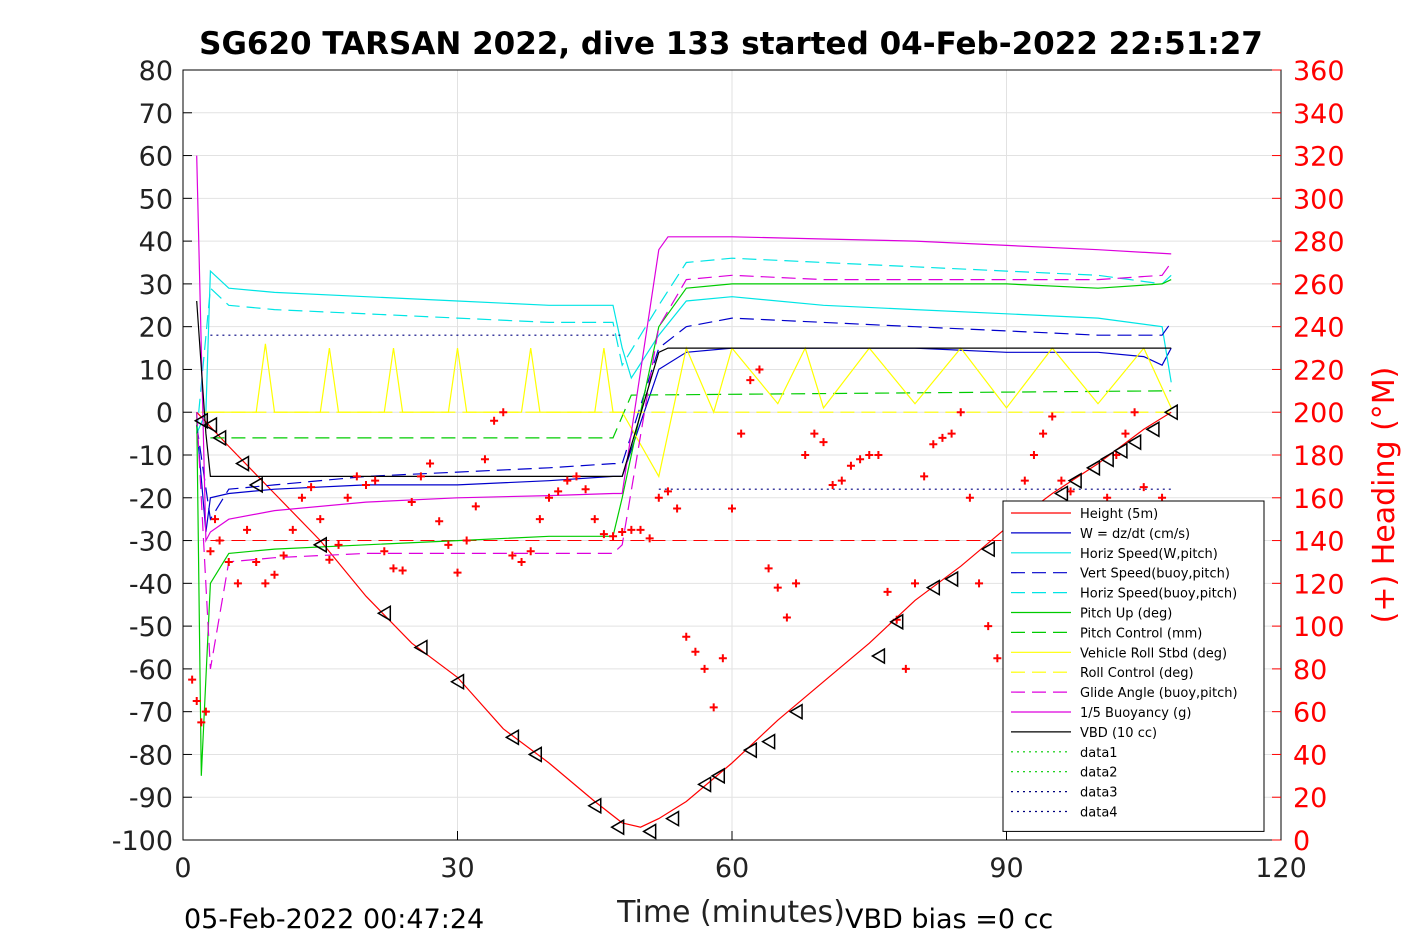 This screenshot has width=1417, height=945. Describe the element at coordinates (1006, 868) in the screenshot. I see `x-tick-label: 90` at that location.